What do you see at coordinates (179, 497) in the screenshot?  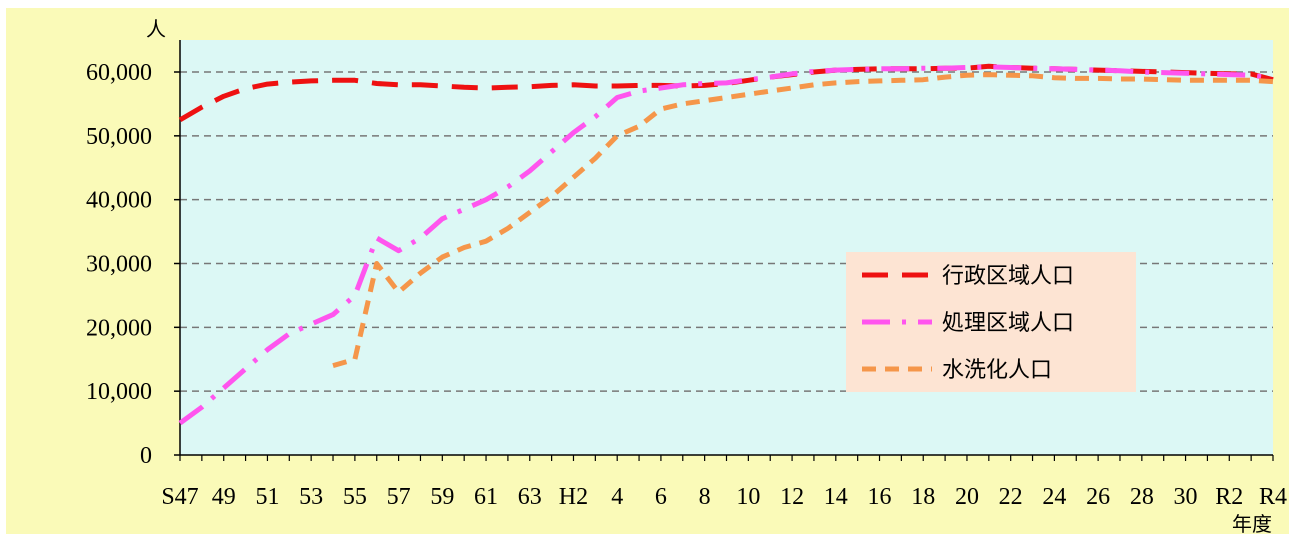 I see `x-tick-label: S47` at bounding box center [179, 497].